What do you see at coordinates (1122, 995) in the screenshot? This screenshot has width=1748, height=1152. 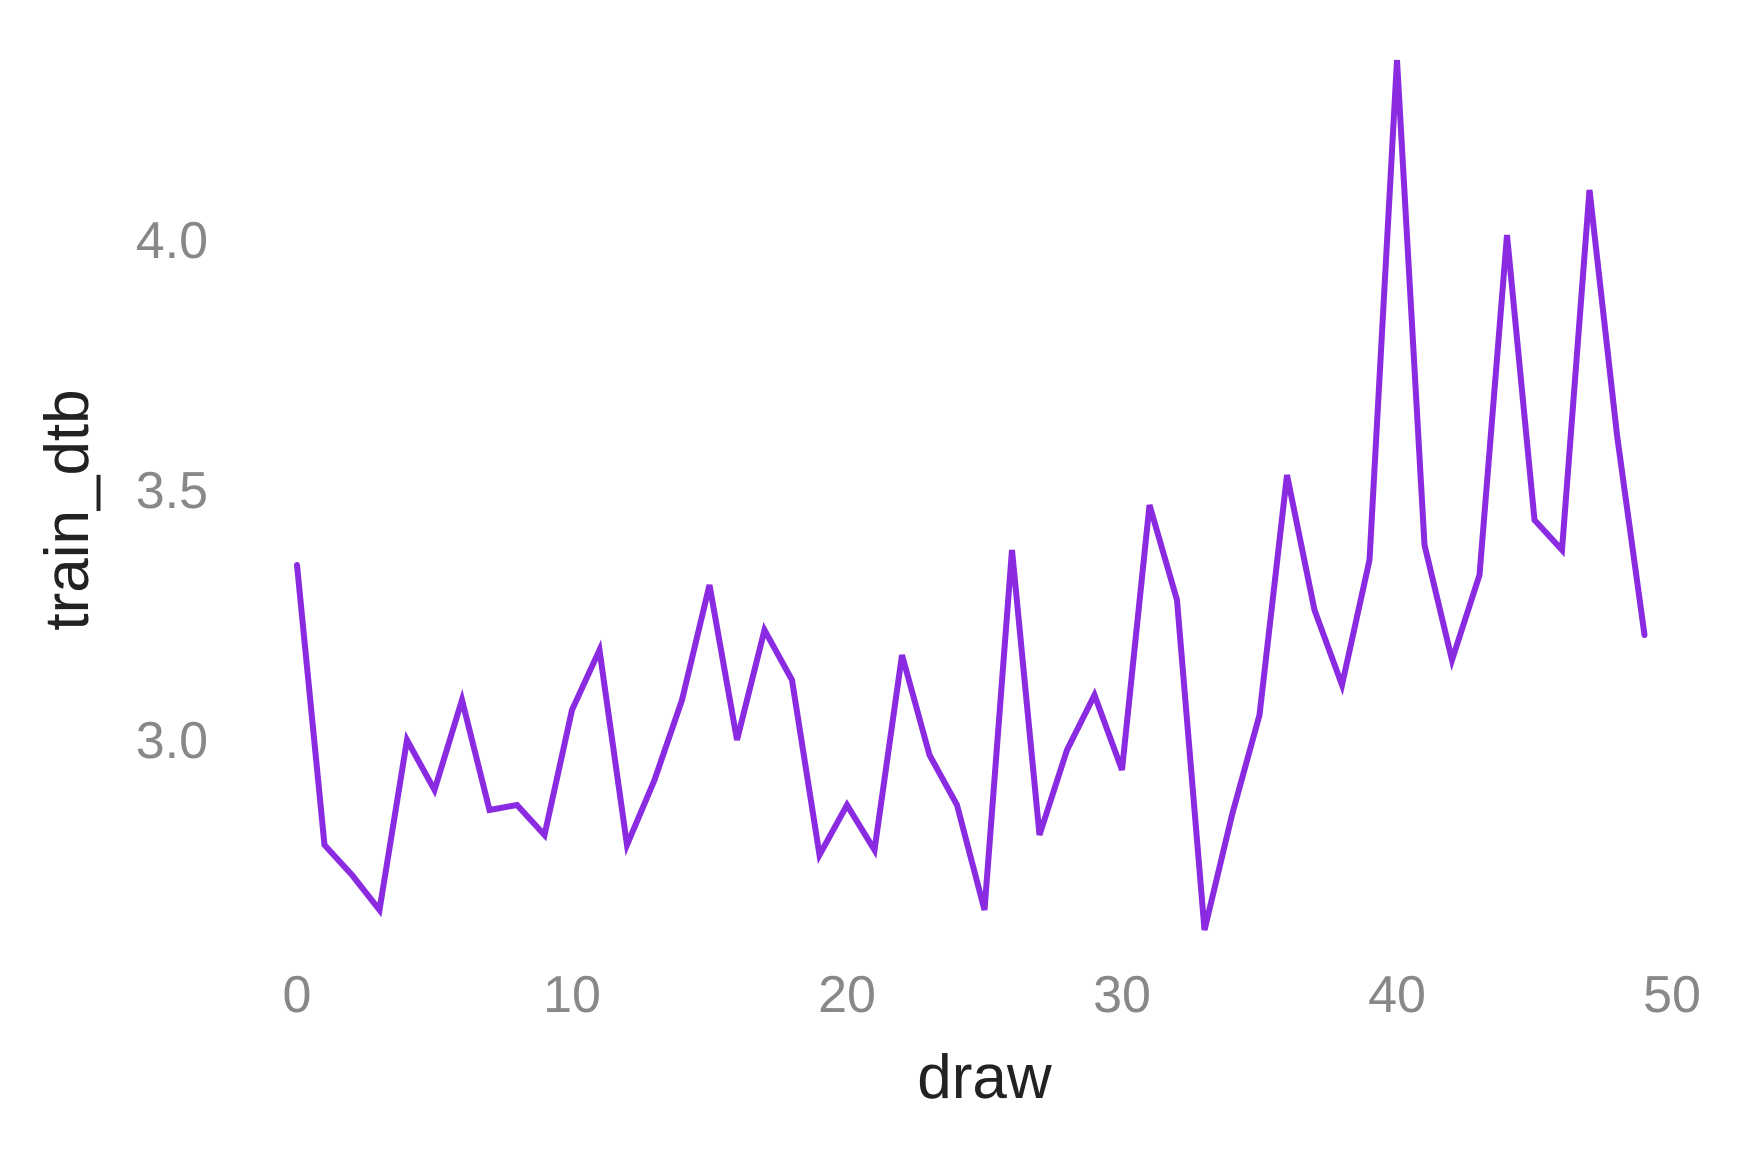 I see `x-tick-label: 30` at bounding box center [1122, 995].